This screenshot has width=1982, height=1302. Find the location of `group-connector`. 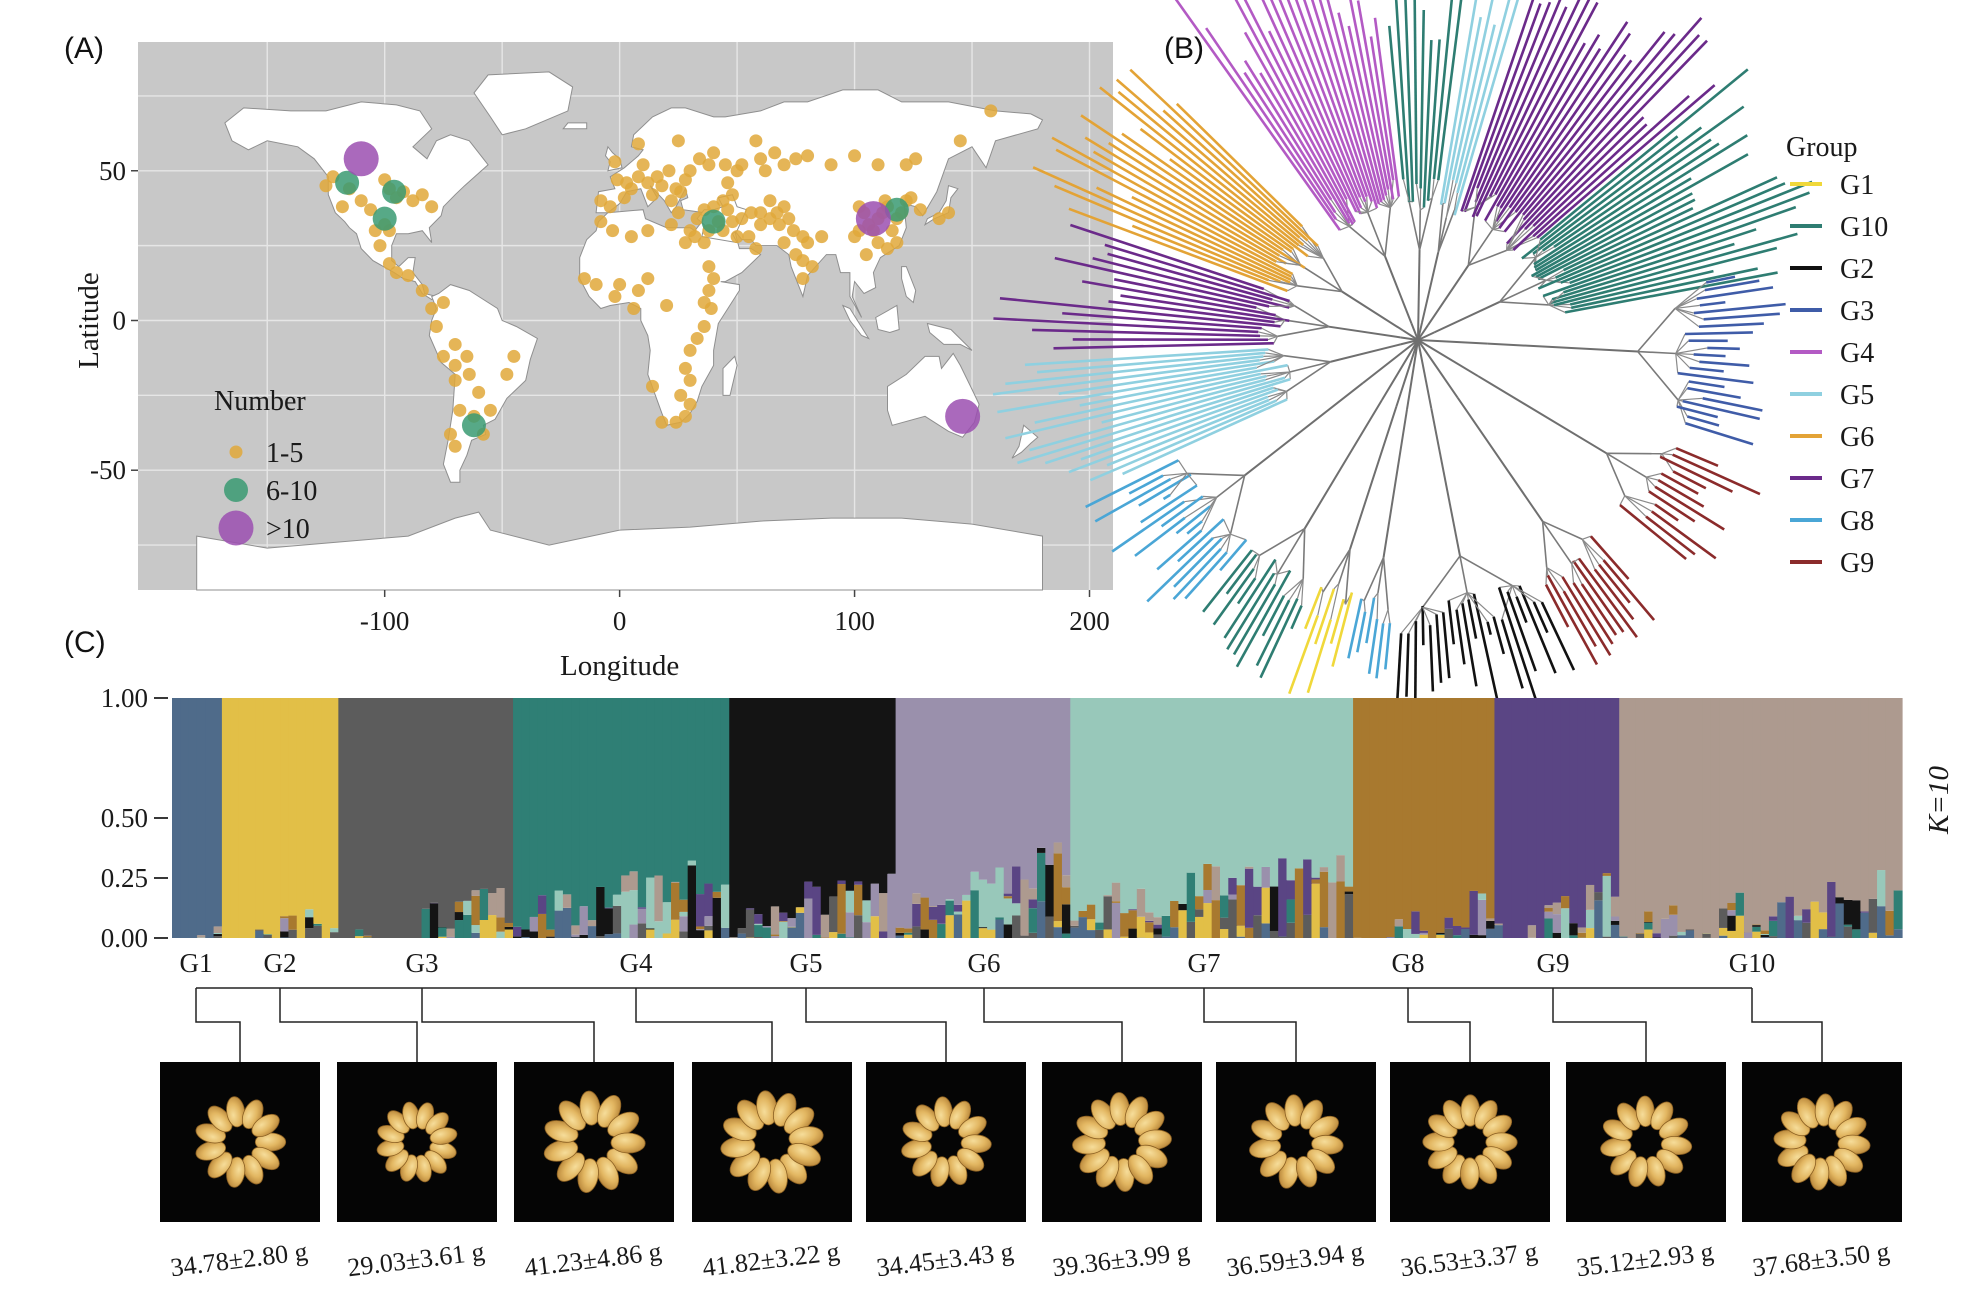

group-connector is located at coordinates (1053, 1025).